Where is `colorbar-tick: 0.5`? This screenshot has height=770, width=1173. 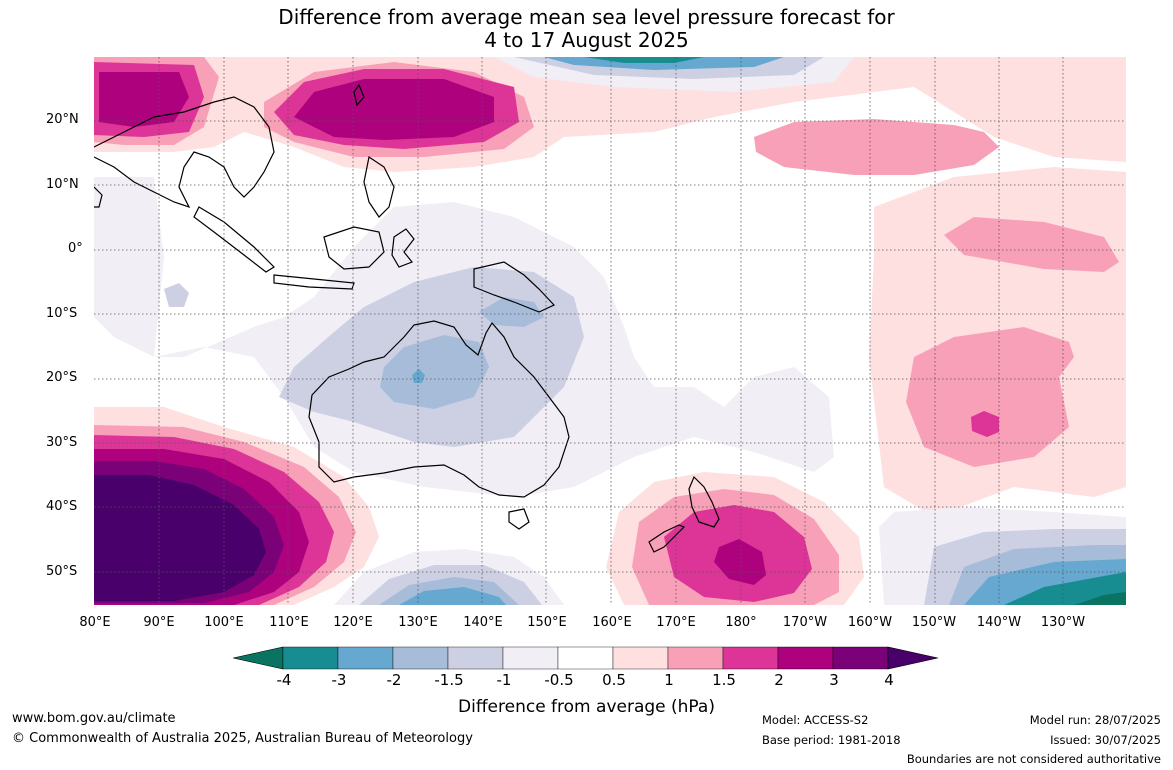
colorbar-tick: 0.5 is located at coordinates (614, 680).